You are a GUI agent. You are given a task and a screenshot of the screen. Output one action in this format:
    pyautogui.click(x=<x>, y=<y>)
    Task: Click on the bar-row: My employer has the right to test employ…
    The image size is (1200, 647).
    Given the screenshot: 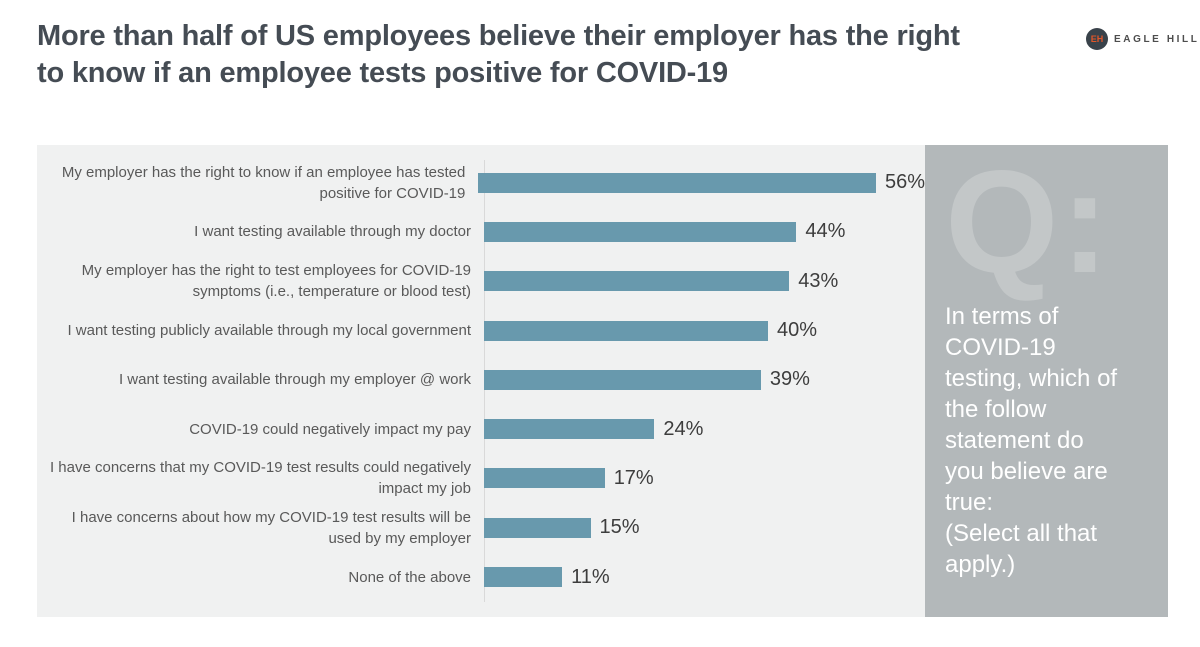 What is the action you would take?
    pyautogui.click(x=481, y=281)
    